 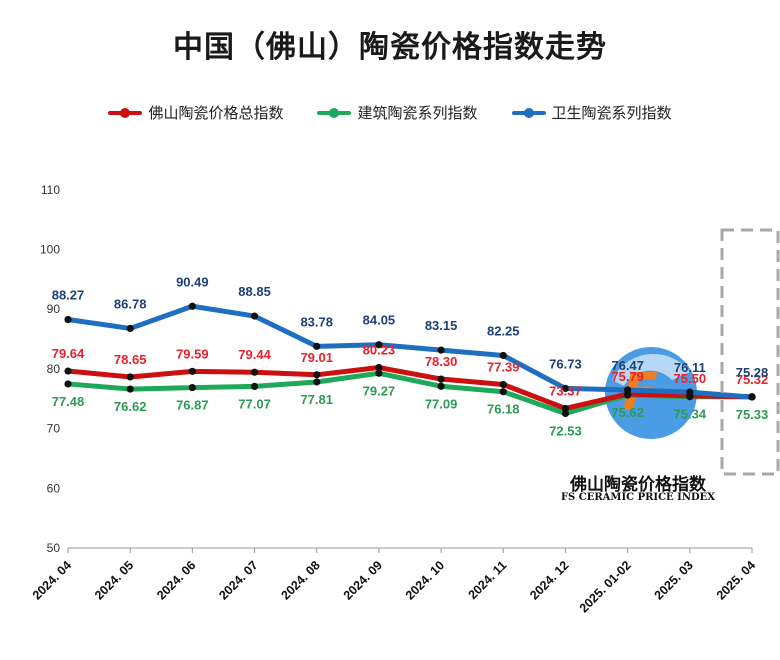 I want to click on logo-swoosh, so click(x=651, y=369).